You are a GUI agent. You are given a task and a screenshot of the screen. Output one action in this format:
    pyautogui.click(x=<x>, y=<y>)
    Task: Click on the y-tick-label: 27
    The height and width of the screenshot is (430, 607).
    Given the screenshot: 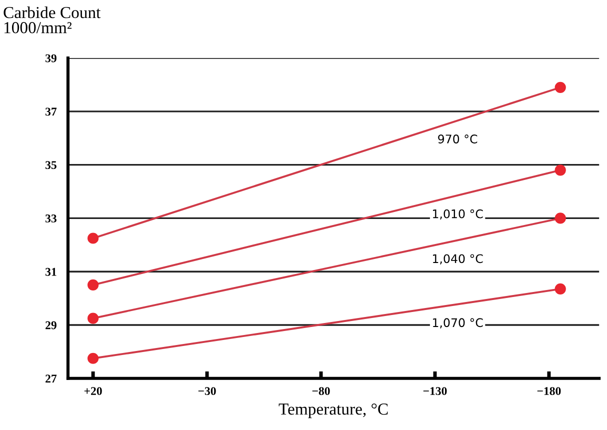 What is the action you would take?
    pyautogui.click(x=51, y=378)
    